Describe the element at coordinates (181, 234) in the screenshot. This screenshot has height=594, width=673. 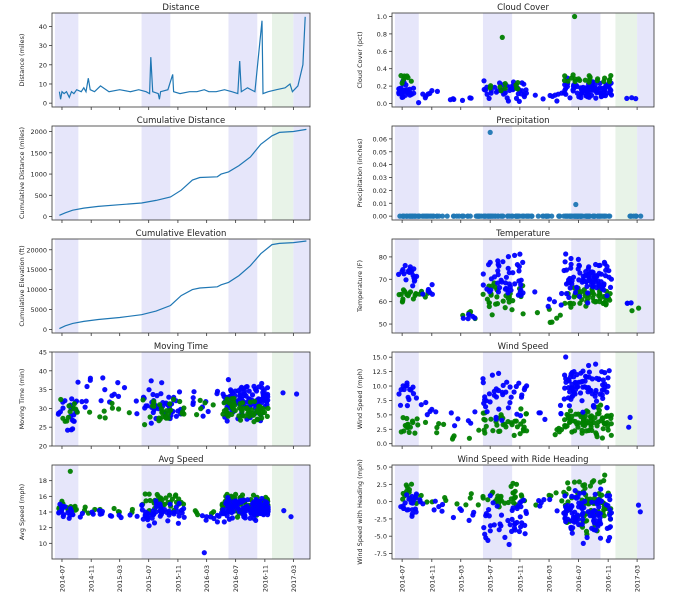
I see `subplot-title: Cumulative Elevation` at that location.